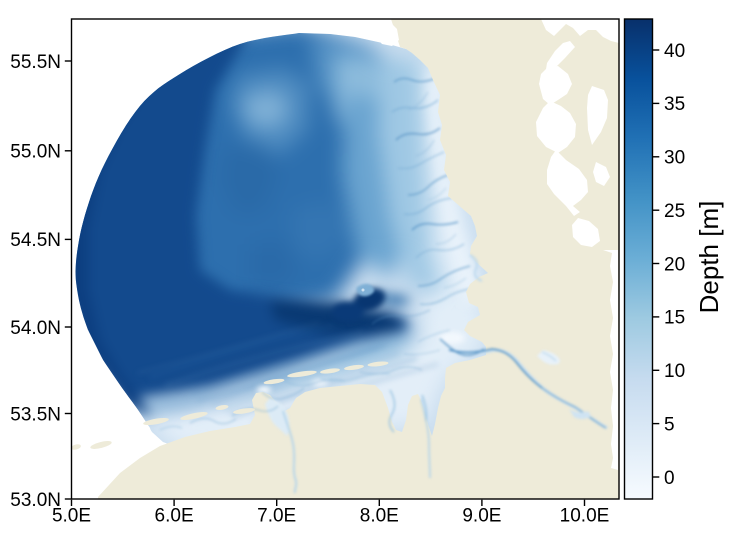 The width and height of the screenshot is (730, 547). I want to click on svg-text: 6.0E, so click(174, 516).